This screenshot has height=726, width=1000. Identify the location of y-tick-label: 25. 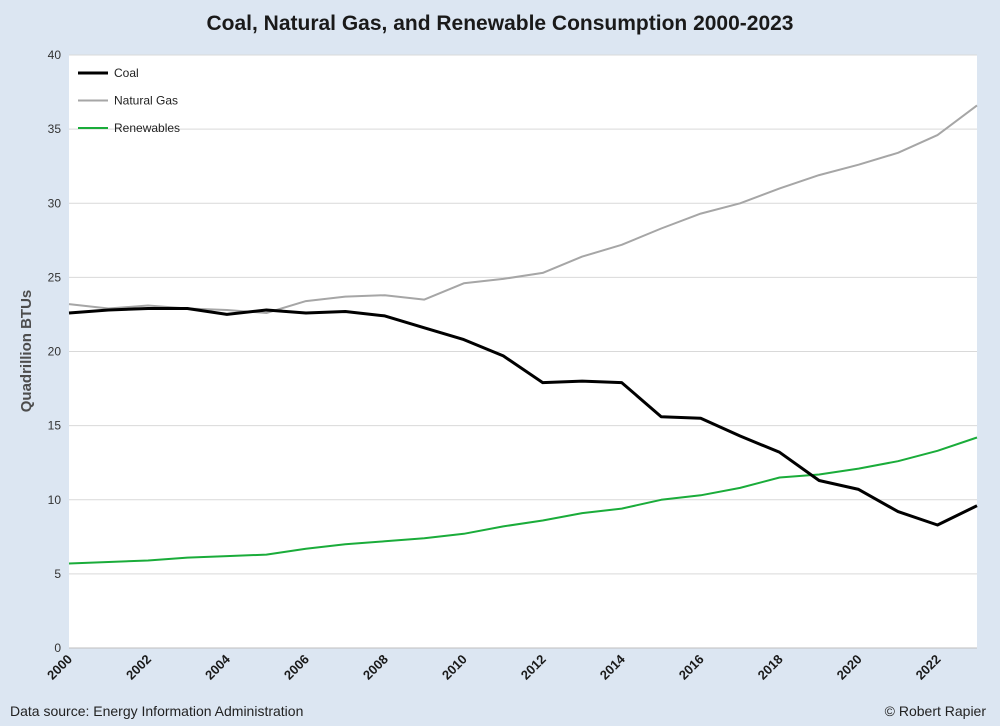
(55, 277).